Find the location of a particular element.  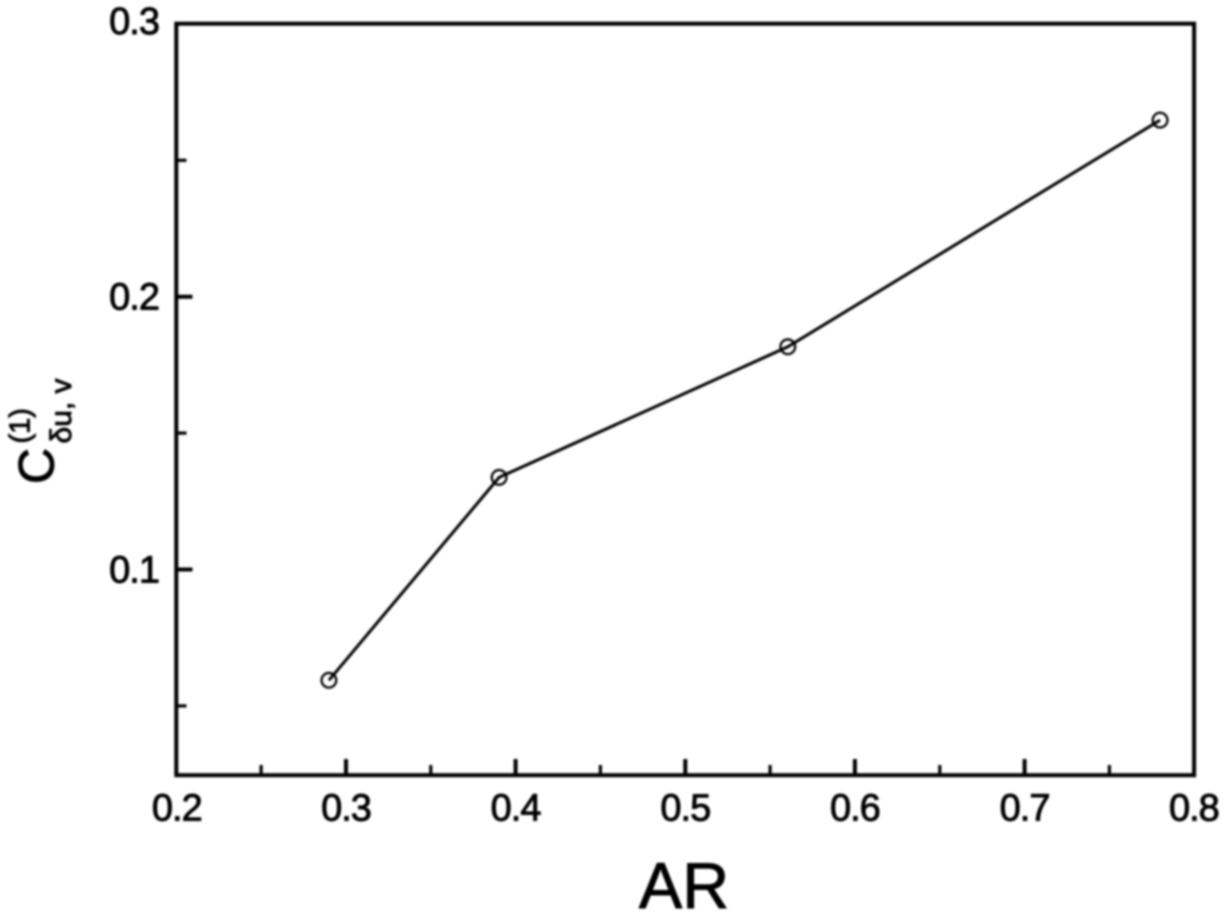

svg-text: δu, v is located at coordinates (61, 410).